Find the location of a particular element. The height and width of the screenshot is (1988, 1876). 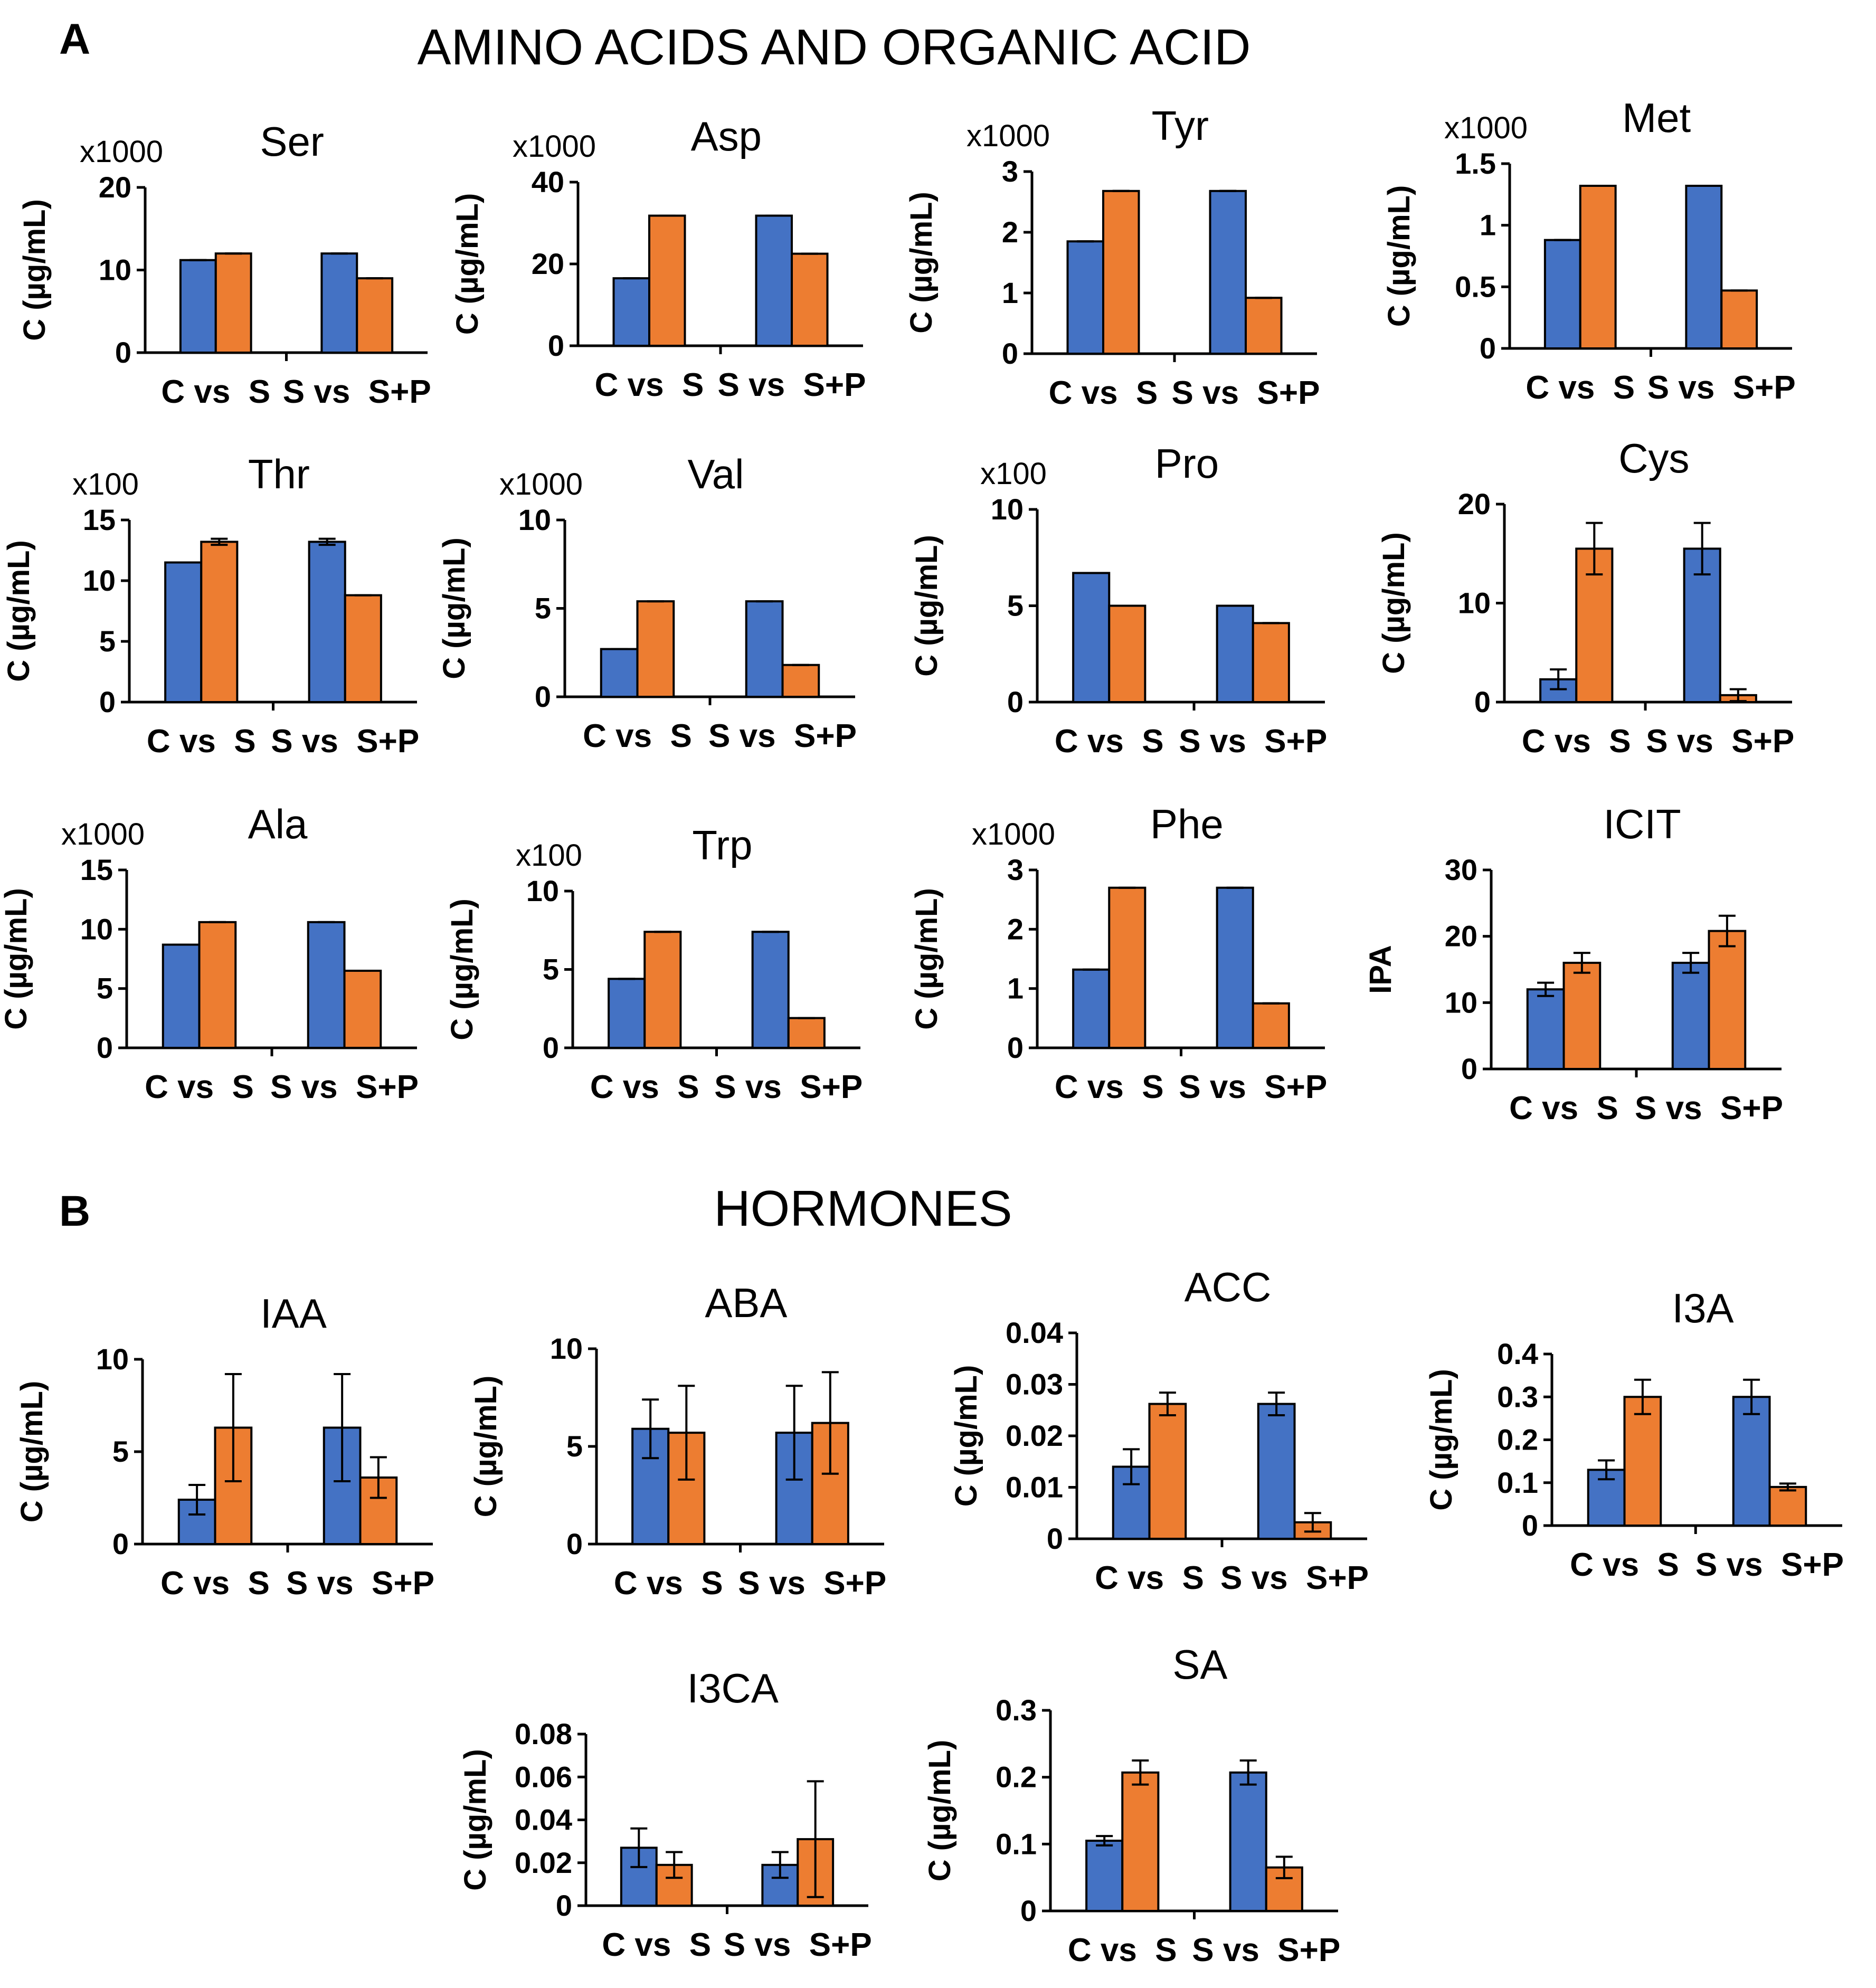

chart-title: Tyr is located at coordinates (1180, 125).